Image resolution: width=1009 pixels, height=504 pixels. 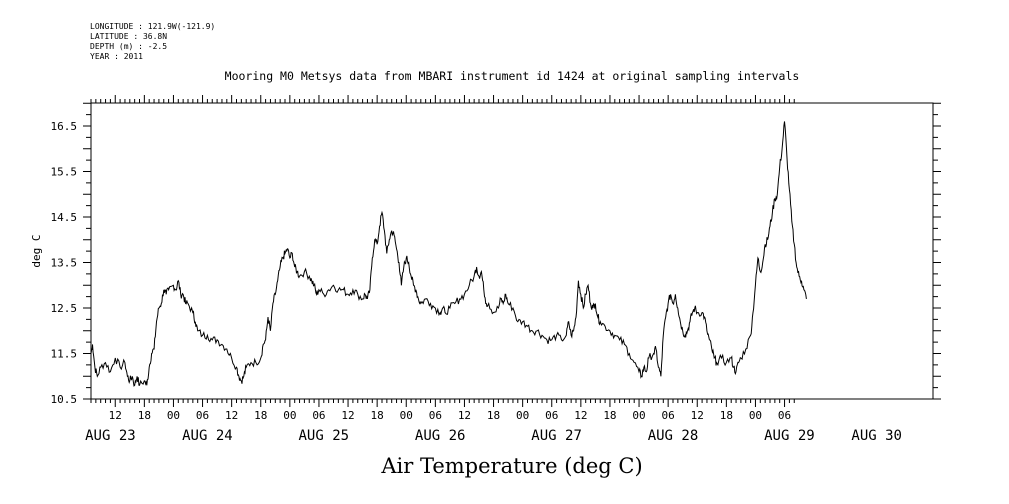 I want to click on y-tick-label: 13.5, so click(x=64, y=263).